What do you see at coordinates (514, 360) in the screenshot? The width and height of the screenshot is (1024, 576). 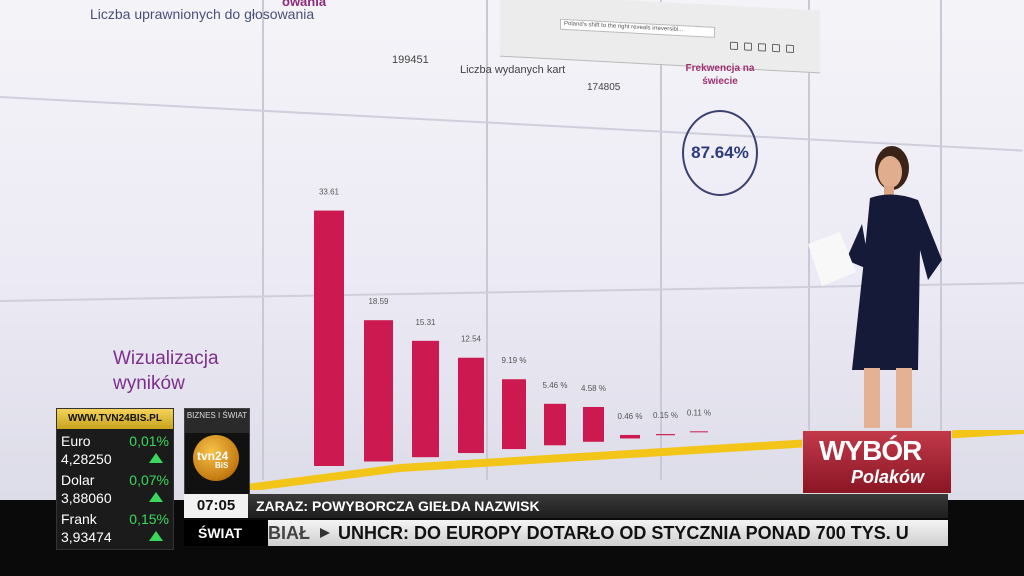 I see `bar-data-label: 9.19 %` at bounding box center [514, 360].